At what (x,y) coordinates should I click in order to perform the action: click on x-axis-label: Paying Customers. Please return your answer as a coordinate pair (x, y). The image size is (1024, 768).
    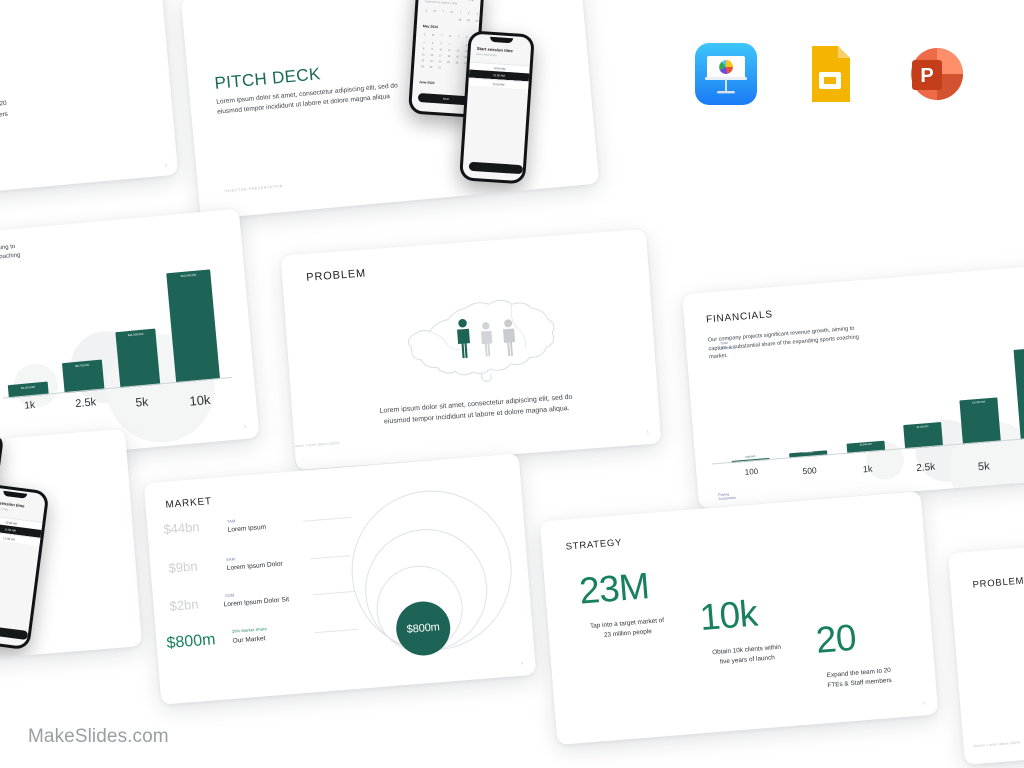
    Looking at the image, I should click on (727, 496).